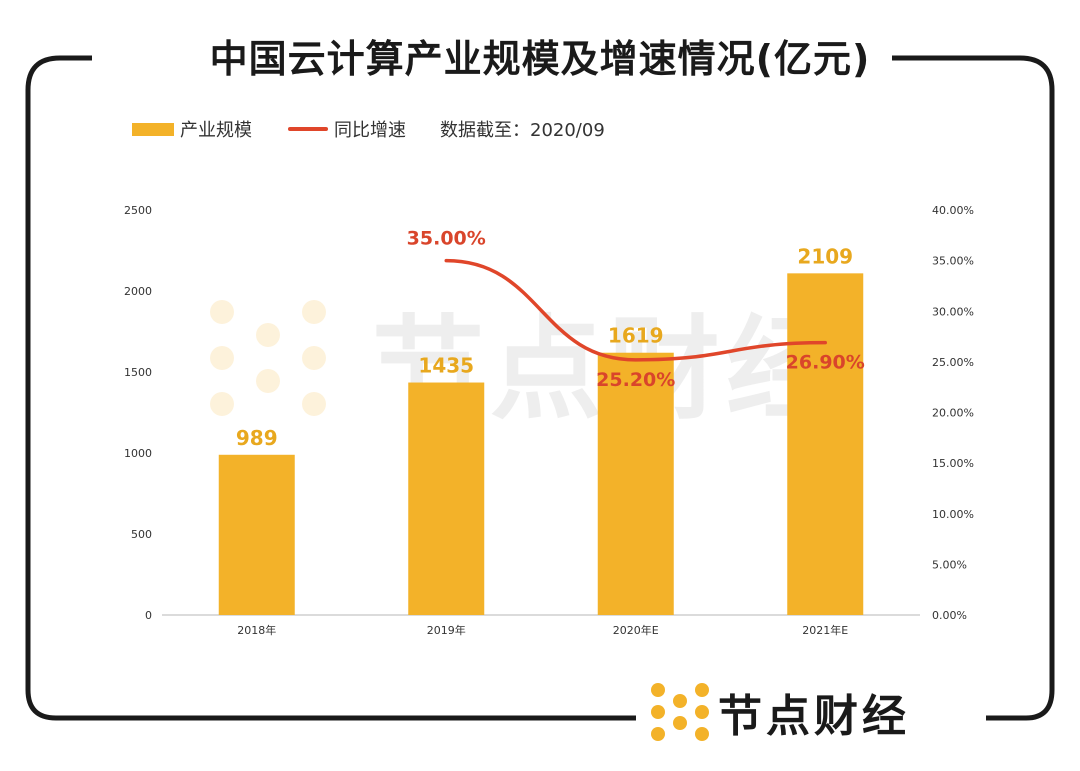 Image resolution: width=1080 pixels, height=771 pixels. What do you see at coordinates (953, 311) in the screenshot?
I see `right-axis-tick-label: 30.00%` at bounding box center [953, 311].